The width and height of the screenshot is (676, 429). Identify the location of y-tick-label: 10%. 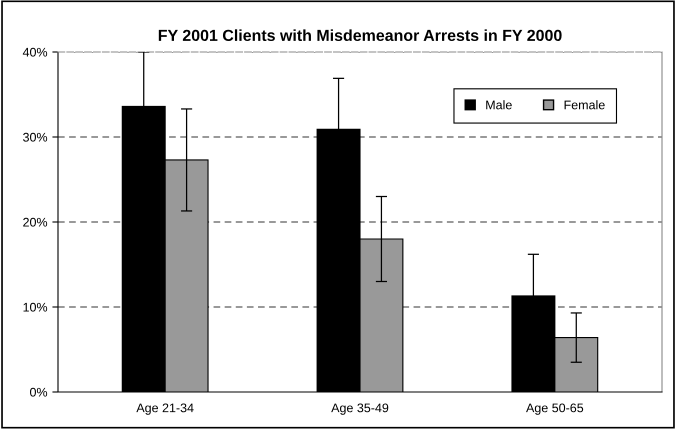
(36, 307).